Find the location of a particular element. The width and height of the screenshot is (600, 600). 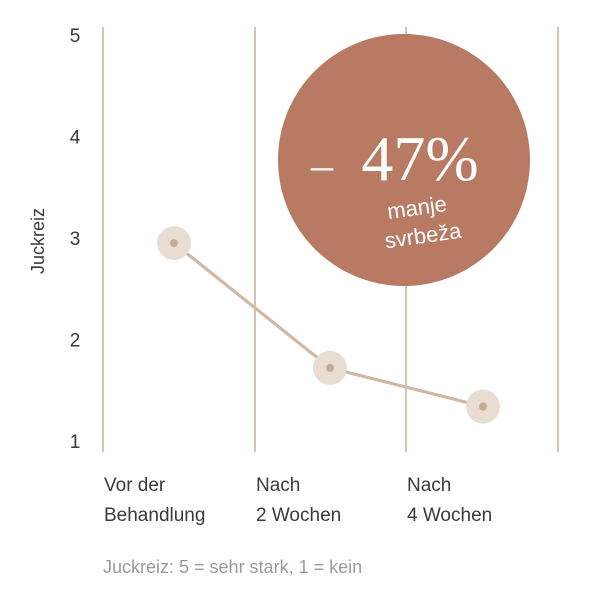

badge-minus-sign: – is located at coordinates (322, 165).